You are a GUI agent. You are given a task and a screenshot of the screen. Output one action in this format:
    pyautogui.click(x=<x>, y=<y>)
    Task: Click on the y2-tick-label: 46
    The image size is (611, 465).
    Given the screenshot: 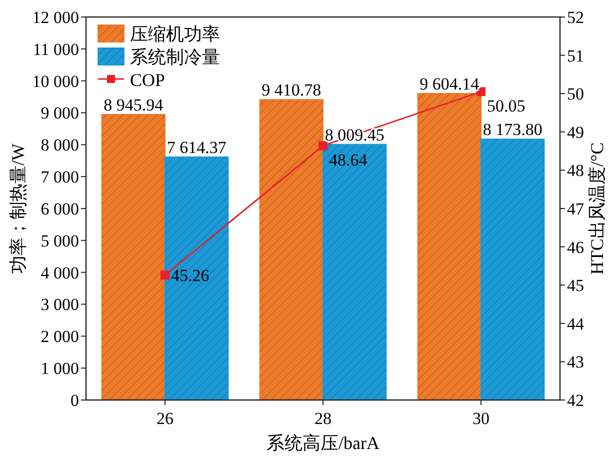 What is the action you would take?
    pyautogui.click(x=575, y=247)
    